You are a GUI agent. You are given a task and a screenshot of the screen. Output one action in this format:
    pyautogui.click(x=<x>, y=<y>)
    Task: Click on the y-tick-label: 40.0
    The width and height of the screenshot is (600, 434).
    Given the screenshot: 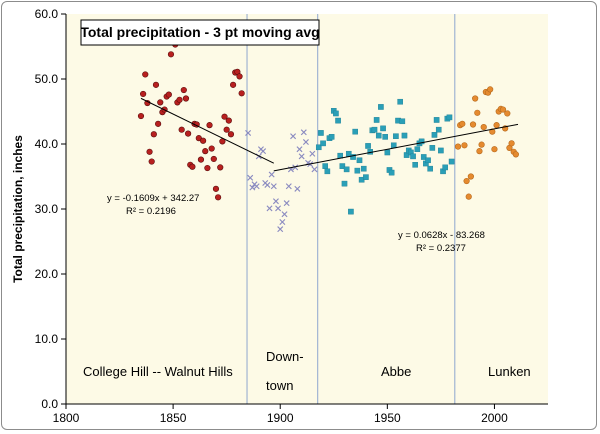 What is the action you would take?
    pyautogui.click(x=47, y=144)
    